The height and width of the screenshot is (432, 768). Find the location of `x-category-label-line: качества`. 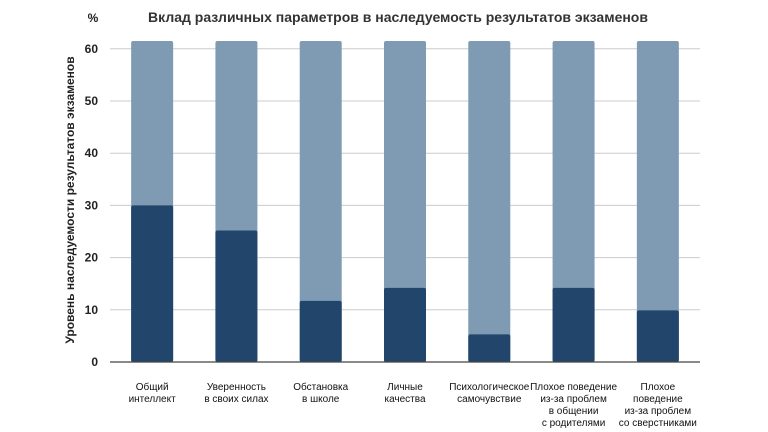

x-category-label-line: качества is located at coordinates (404, 399).